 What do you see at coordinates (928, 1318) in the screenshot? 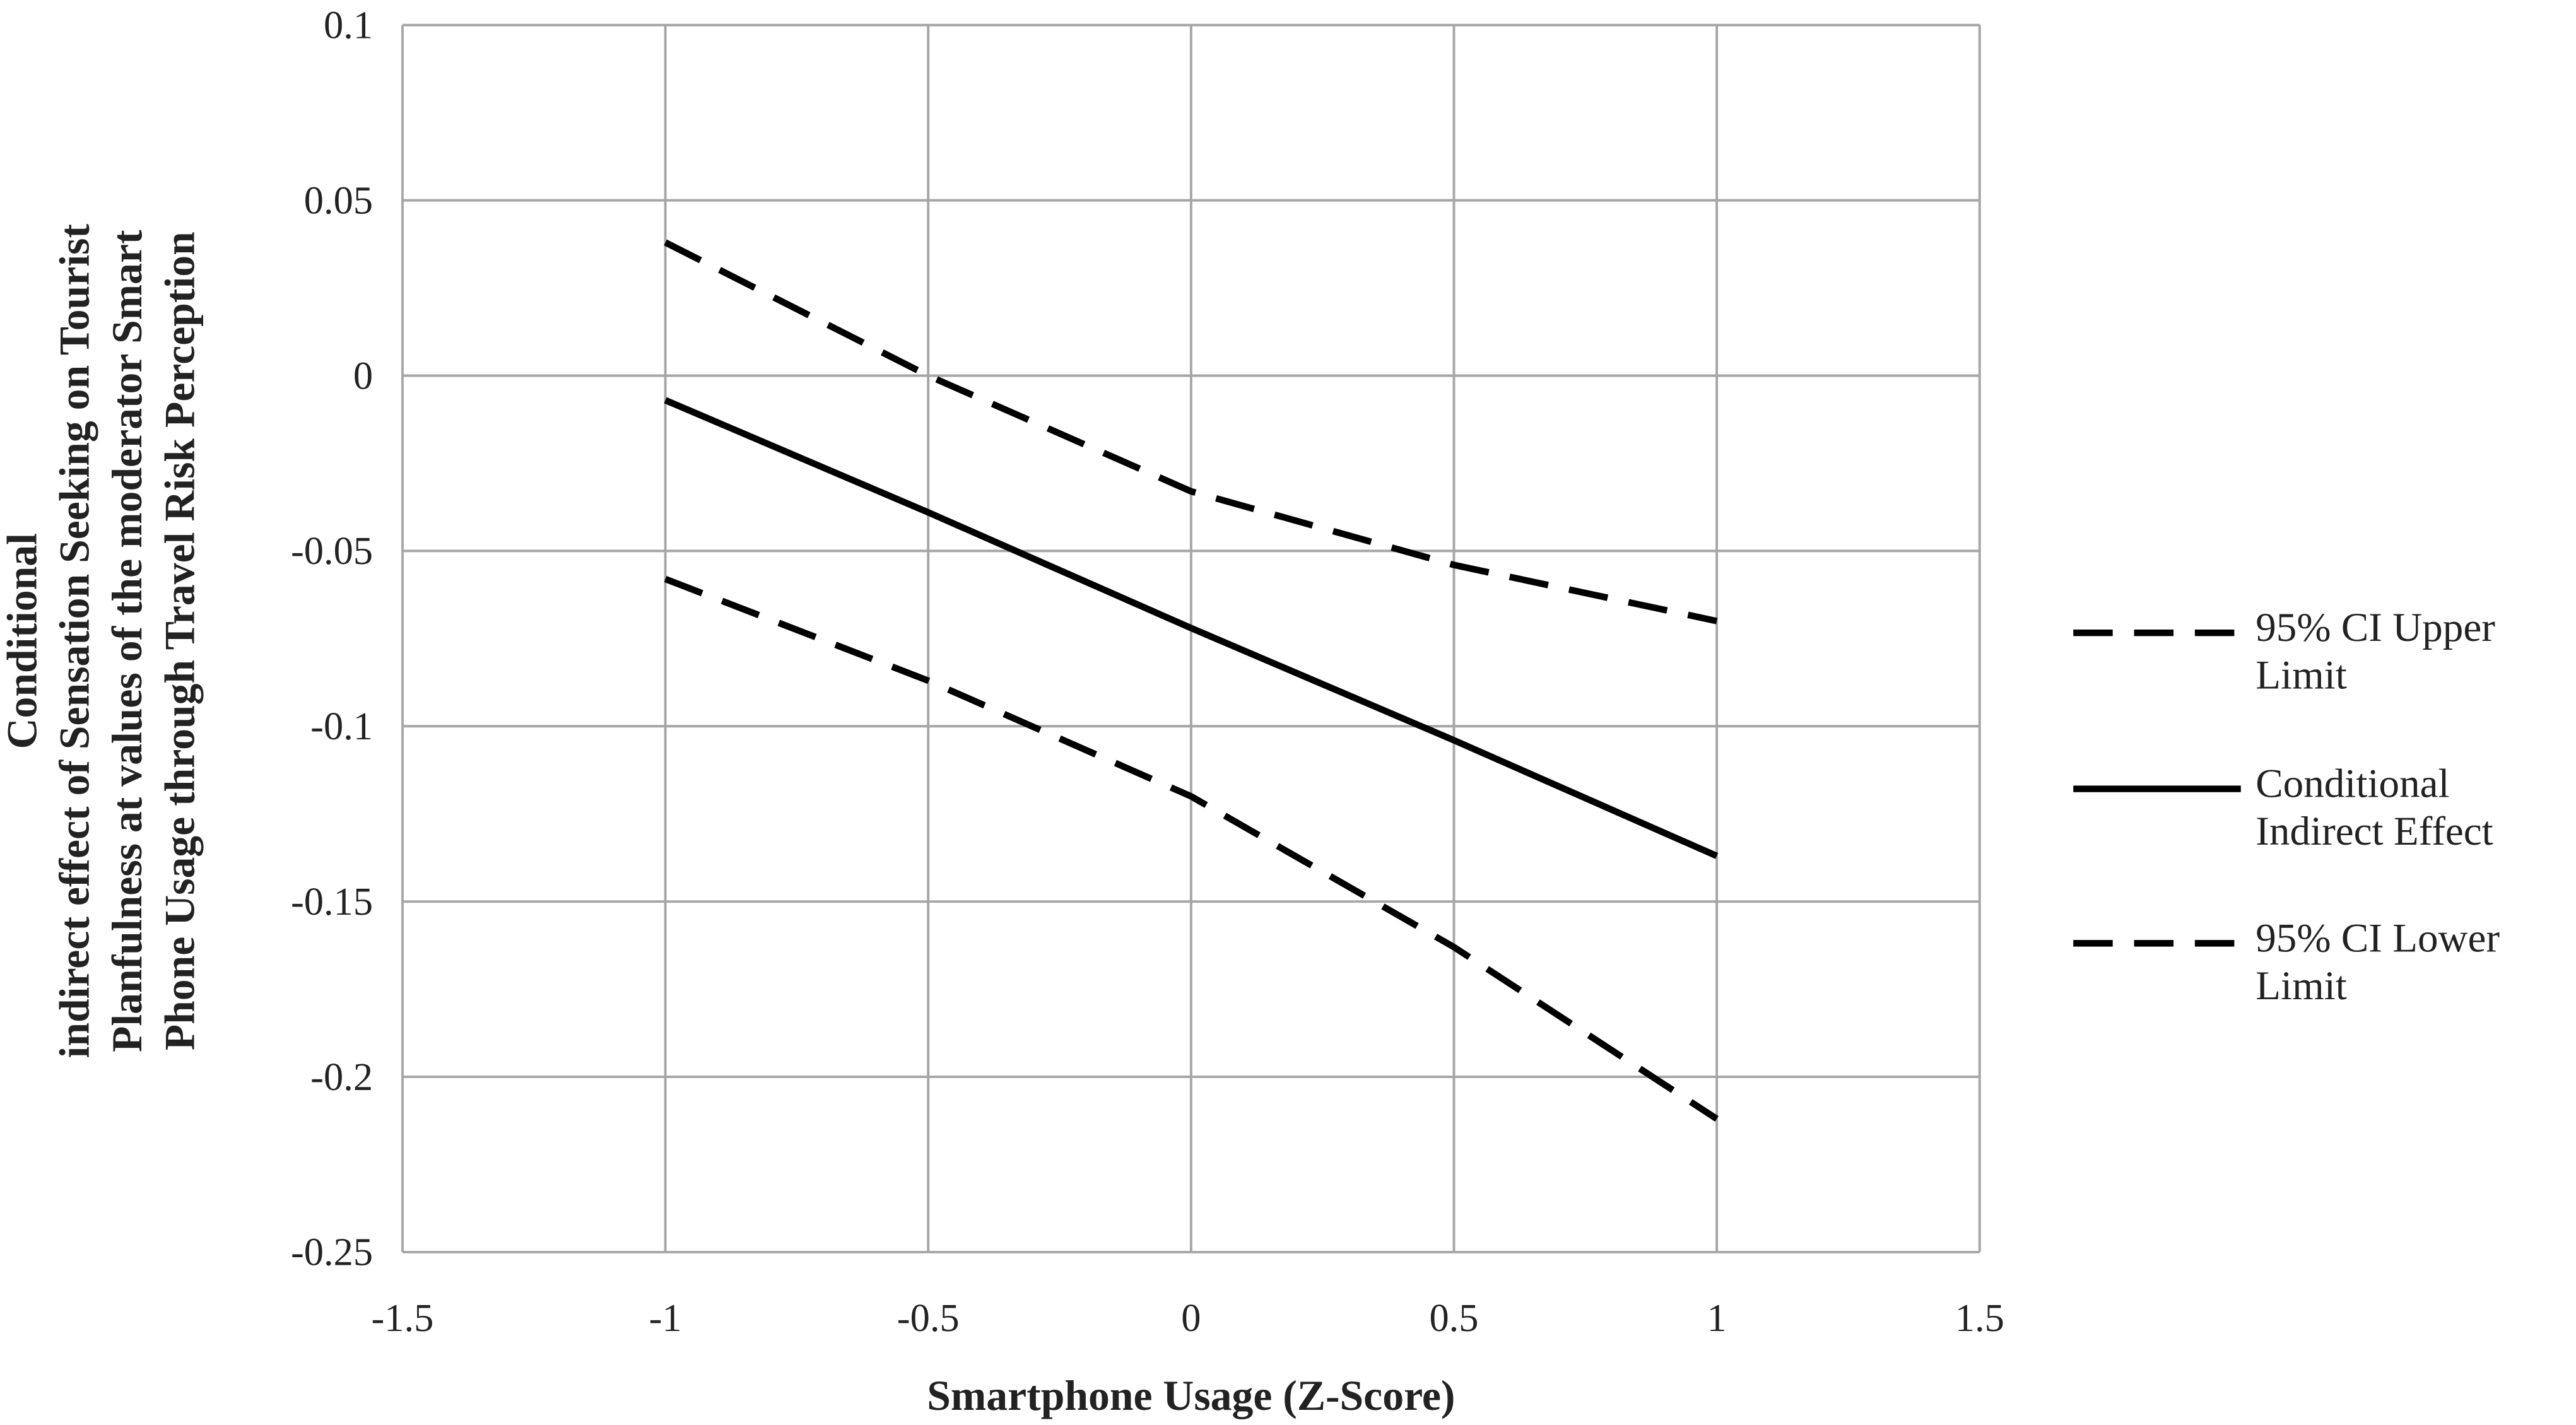
I see `x-tick-label: -0.5` at bounding box center [928, 1318].